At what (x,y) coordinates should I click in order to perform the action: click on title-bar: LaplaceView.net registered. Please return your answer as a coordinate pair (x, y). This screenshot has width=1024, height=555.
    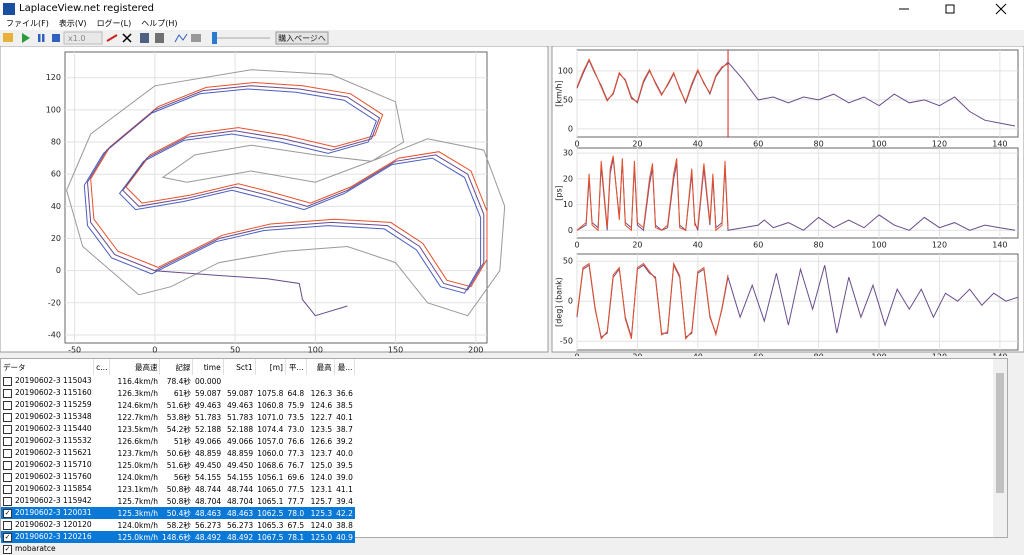
    Looking at the image, I should click on (512, 9).